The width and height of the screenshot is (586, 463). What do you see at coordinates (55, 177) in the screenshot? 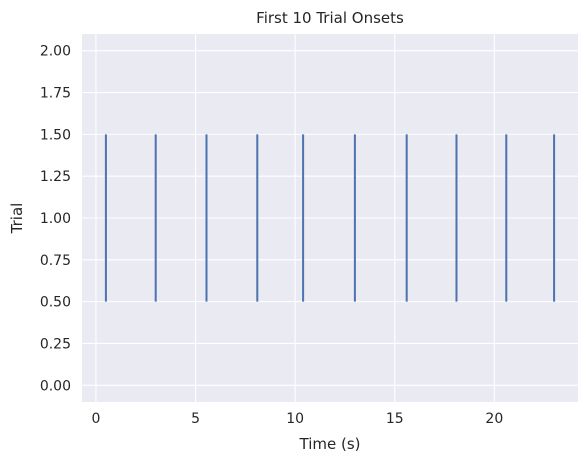
I see `y-tick-label: 1.25` at bounding box center [55, 177].